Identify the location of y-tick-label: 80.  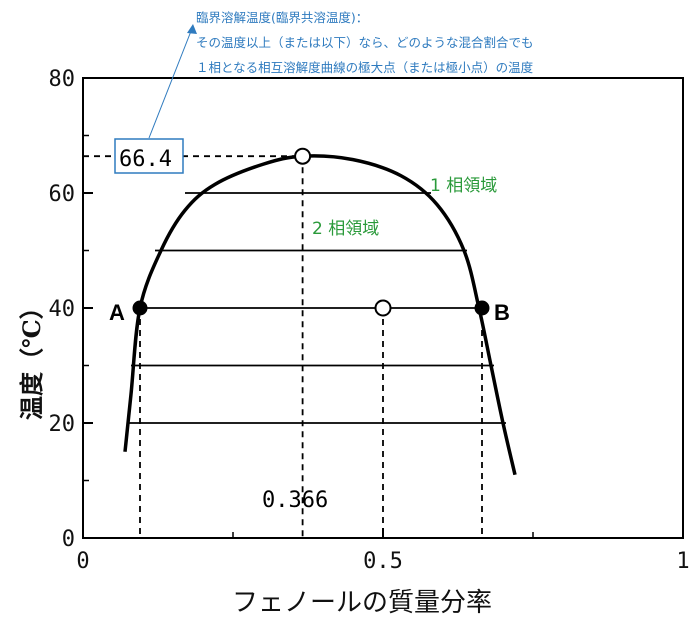
(62, 79).